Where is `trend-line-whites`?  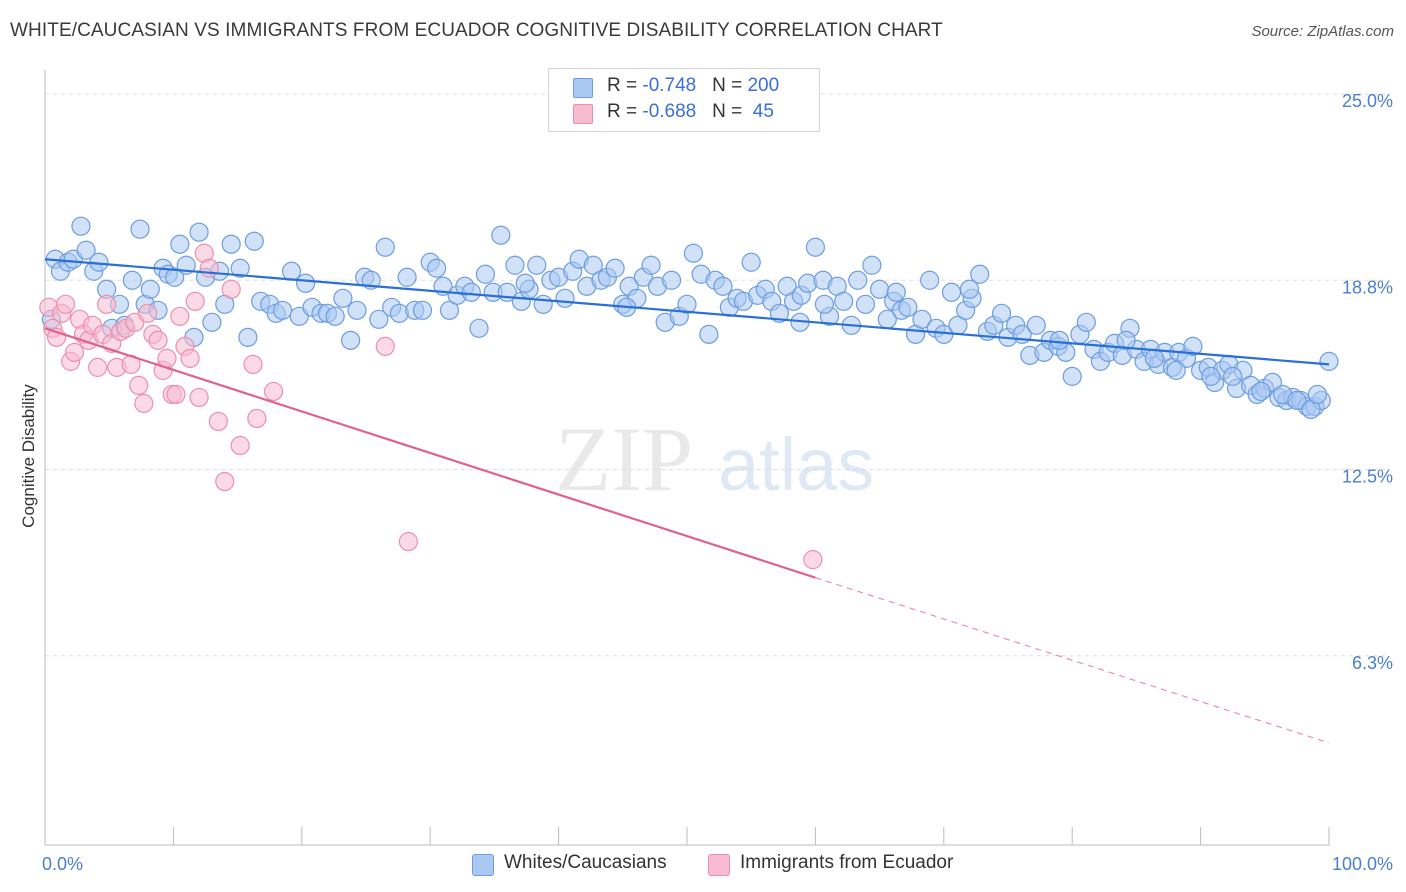
trend-line-whites is located at coordinates (687, 312).